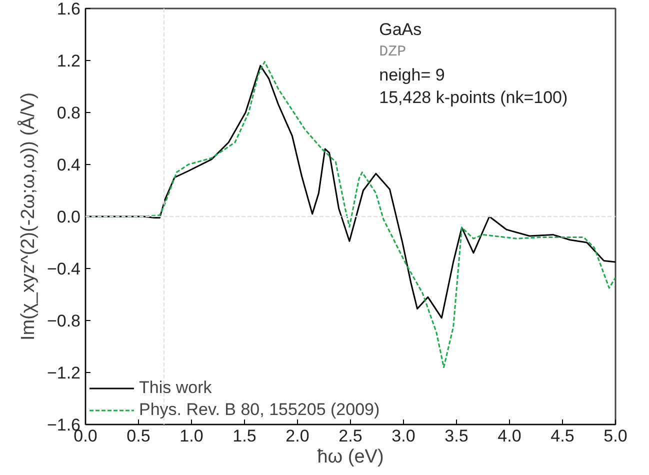 This screenshot has height=475, width=649. What do you see at coordinates (616, 436) in the screenshot?
I see `x-tick-label: 5.0` at bounding box center [616, 436].